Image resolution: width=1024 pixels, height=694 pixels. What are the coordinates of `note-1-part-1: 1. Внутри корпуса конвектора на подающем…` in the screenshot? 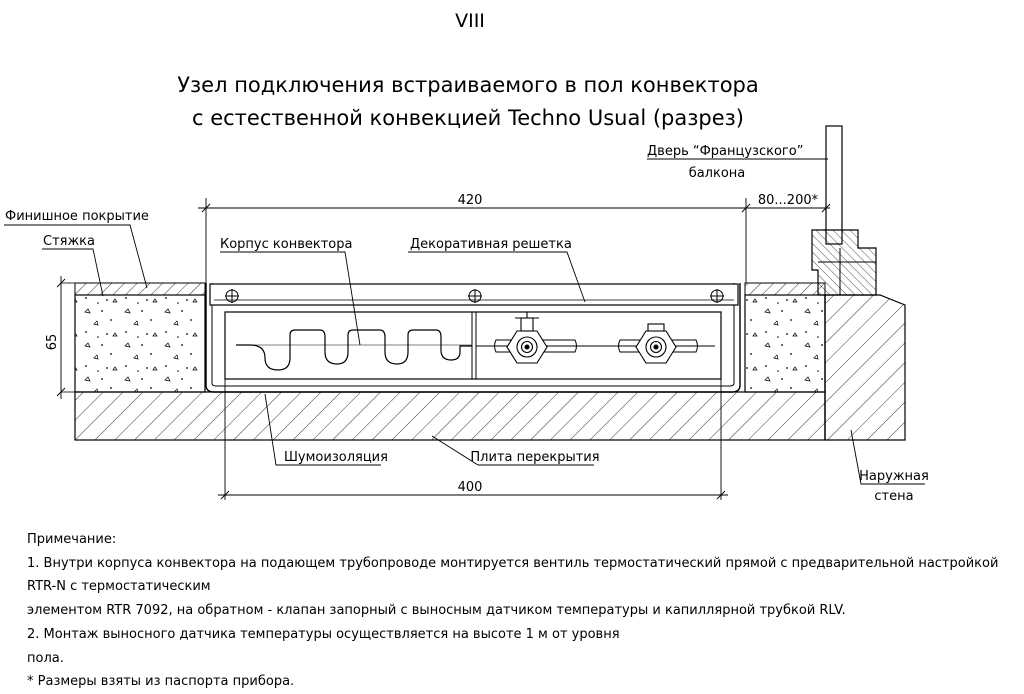 It's located at (513, 575).